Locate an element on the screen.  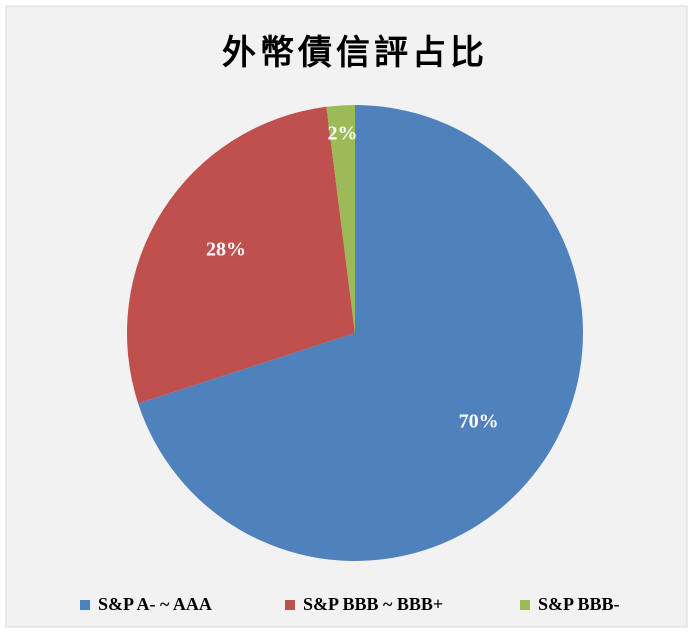
data-label: 28% is located at coordinates (226, 250).